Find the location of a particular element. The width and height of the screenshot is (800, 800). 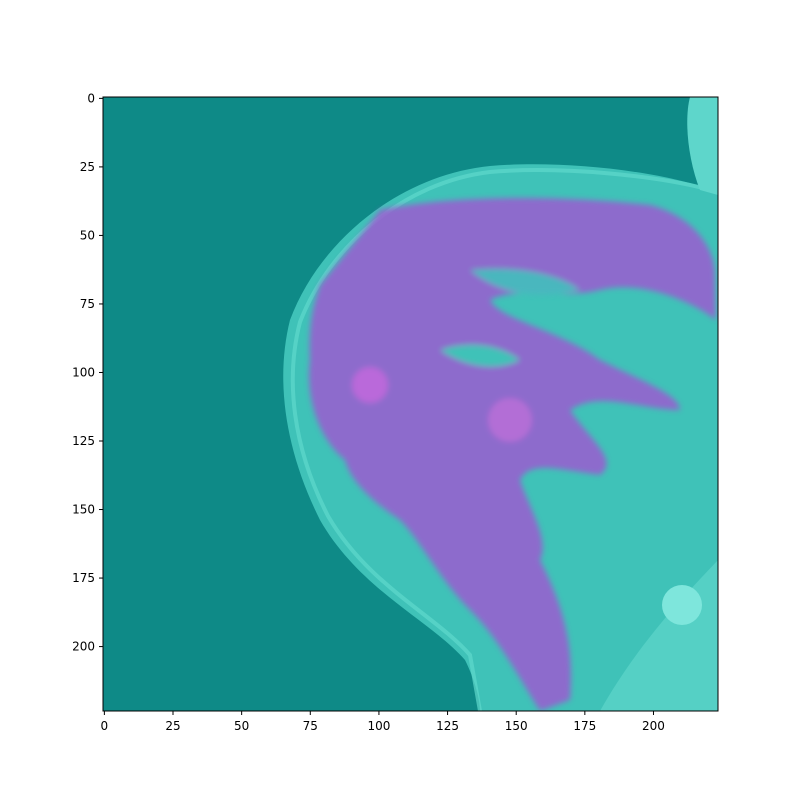

x-tick-label: 100 is located at coordinates (378, 726).